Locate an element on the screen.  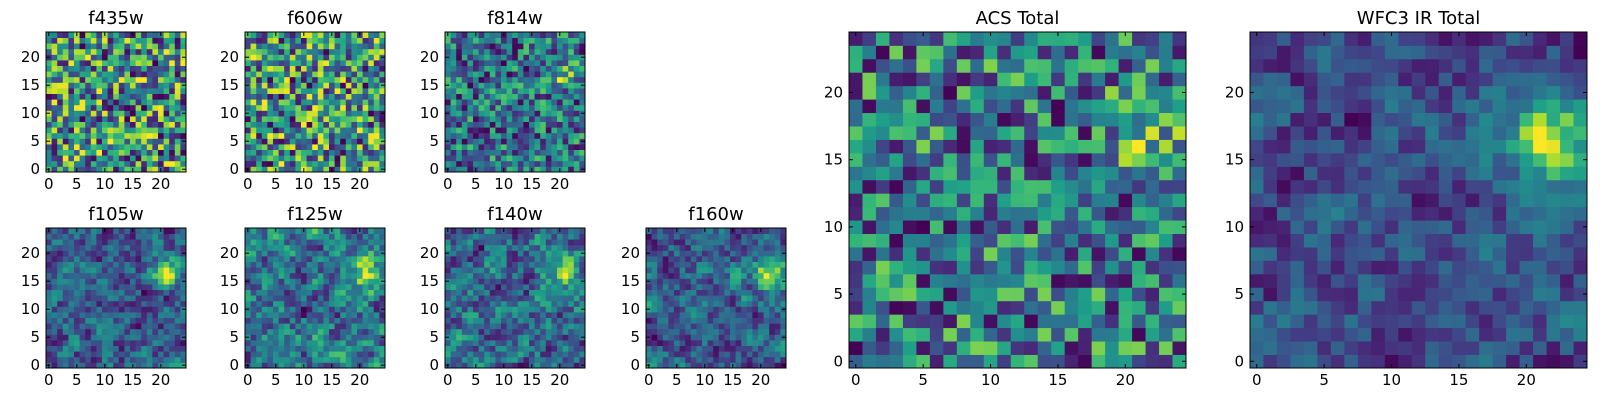
x-tick-label: 15 is located at coordinates (132, 184).